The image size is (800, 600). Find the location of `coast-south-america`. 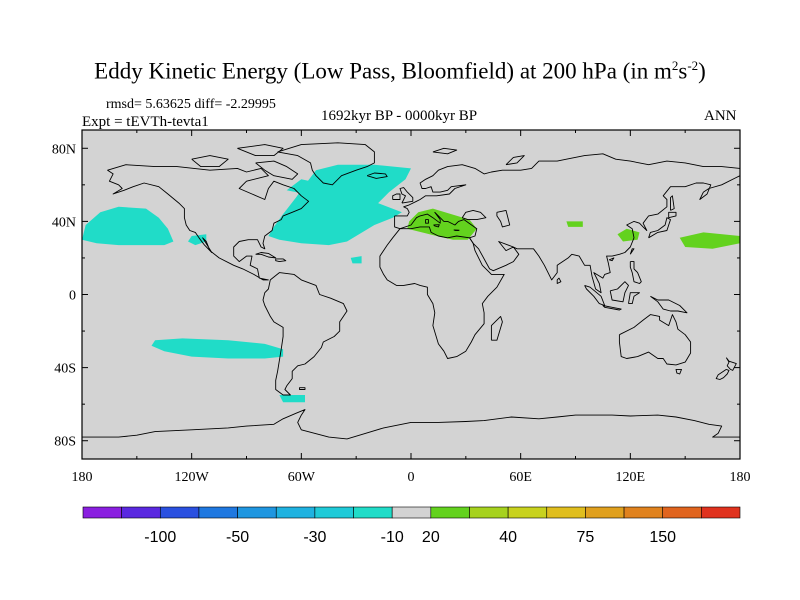

coast-south-america is located at coordinates (305, 334).